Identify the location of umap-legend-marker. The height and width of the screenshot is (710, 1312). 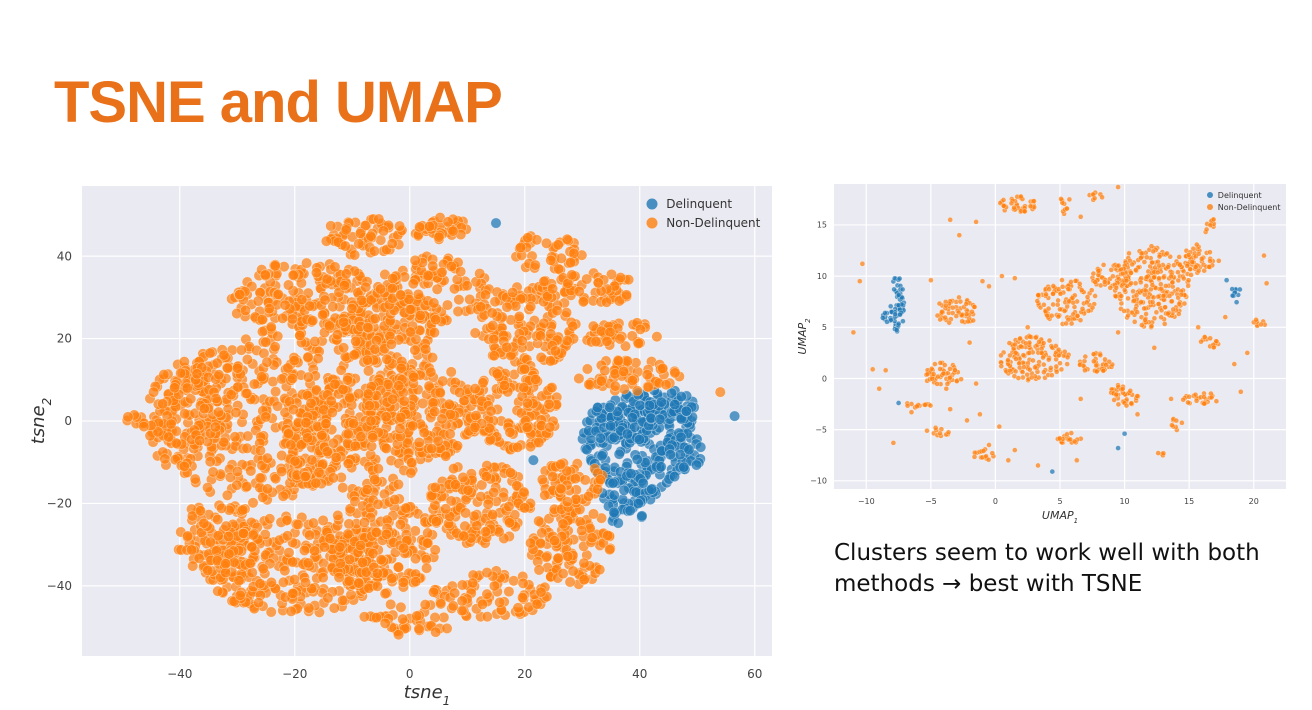
(1210, 195).